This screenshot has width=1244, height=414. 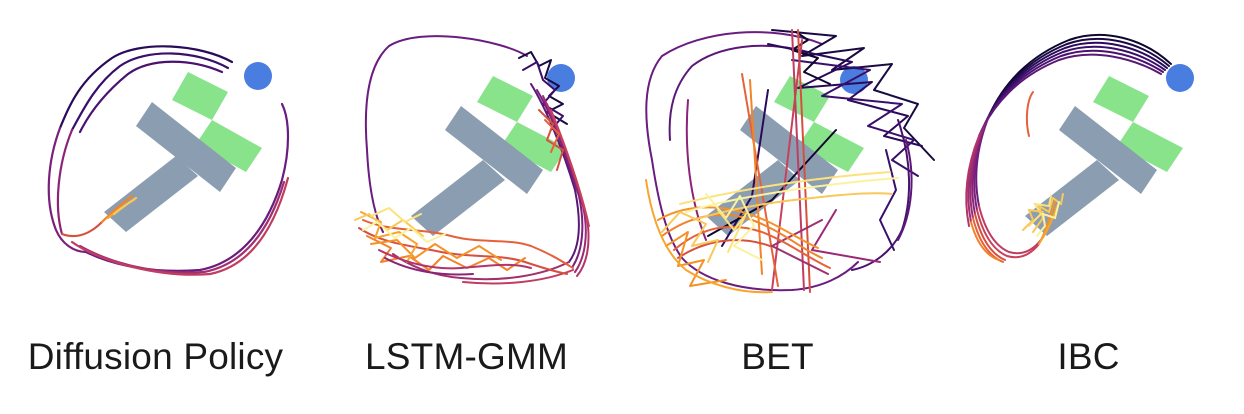 I want to click on caption-diffusion-policy: Diffusion Policy, so click(x=155, y=356).